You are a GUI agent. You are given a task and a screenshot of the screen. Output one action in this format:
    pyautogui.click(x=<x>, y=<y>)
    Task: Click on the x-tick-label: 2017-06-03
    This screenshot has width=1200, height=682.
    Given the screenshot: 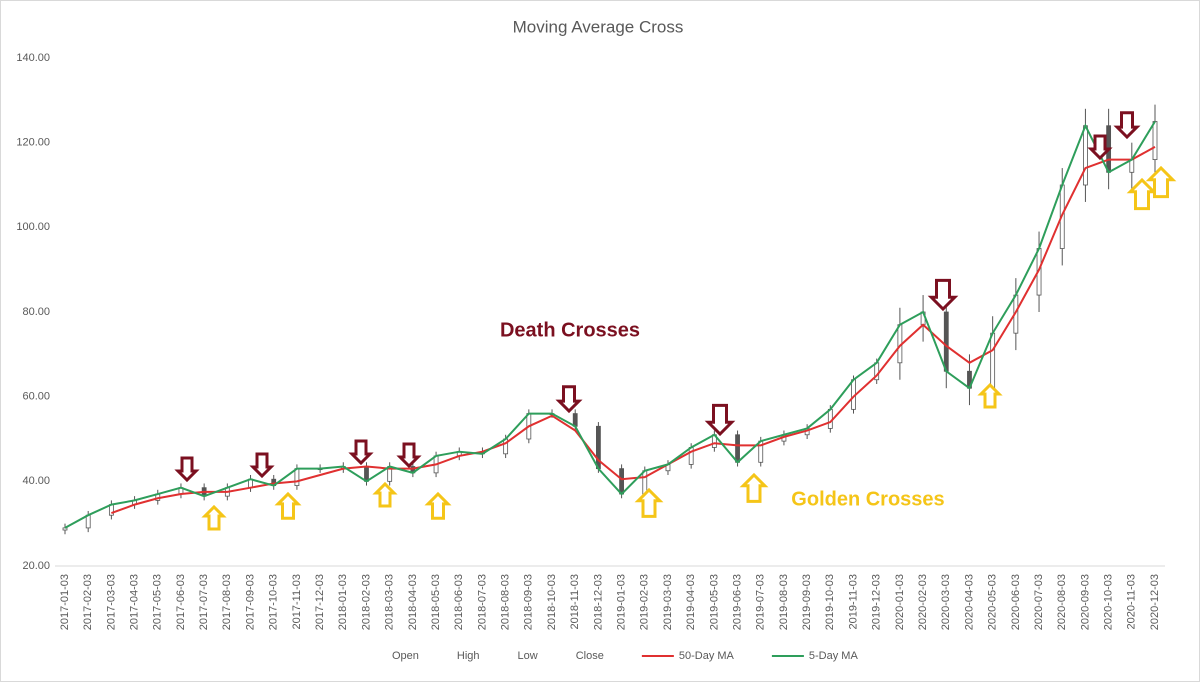 What is the action you would take?
    pyautogui.click(x=181, y=602)
    